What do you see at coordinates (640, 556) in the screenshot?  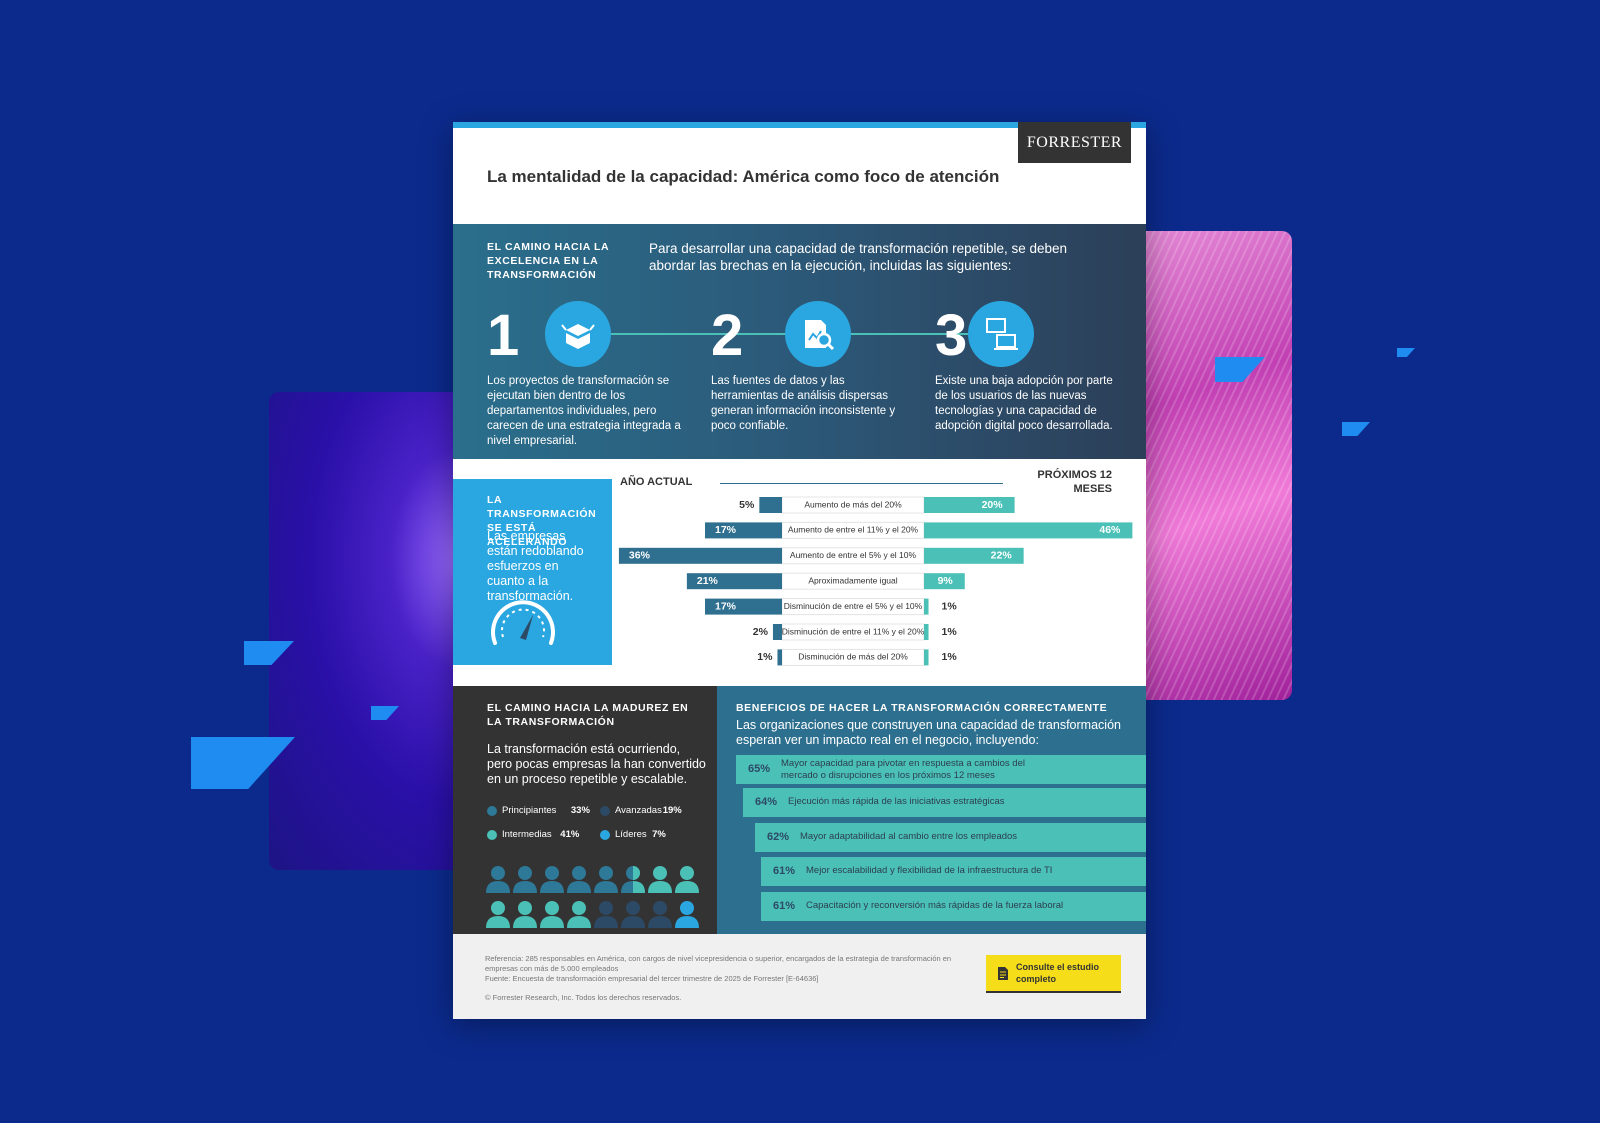 I see `value-label: 36%` at bounding box center [640, 556].